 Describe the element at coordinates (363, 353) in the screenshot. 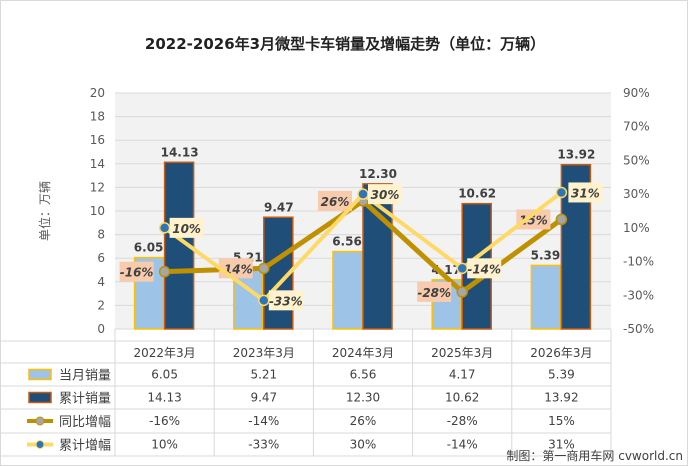

I see `x-category-label: 2024年3月` at that location.